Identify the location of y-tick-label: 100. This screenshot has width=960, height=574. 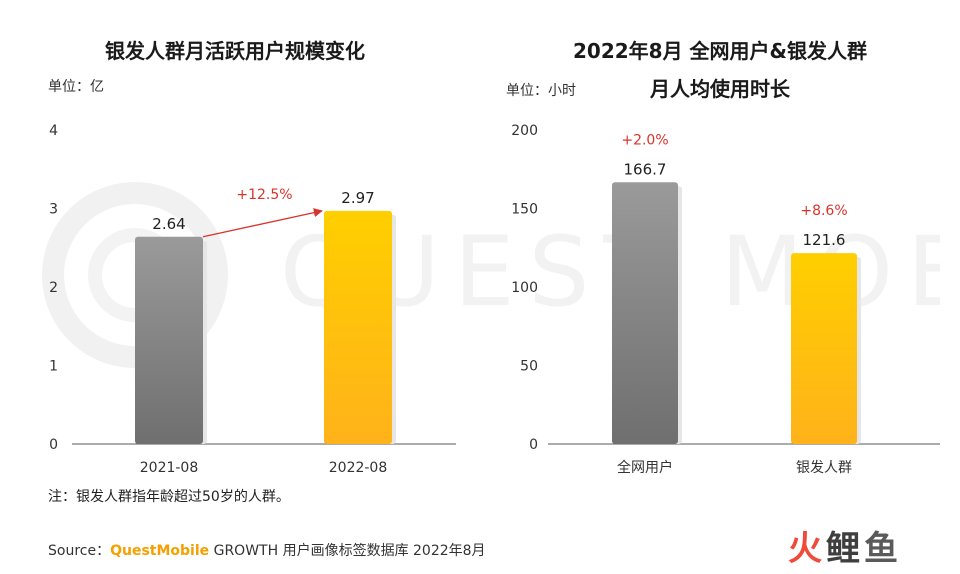
(524, 288).